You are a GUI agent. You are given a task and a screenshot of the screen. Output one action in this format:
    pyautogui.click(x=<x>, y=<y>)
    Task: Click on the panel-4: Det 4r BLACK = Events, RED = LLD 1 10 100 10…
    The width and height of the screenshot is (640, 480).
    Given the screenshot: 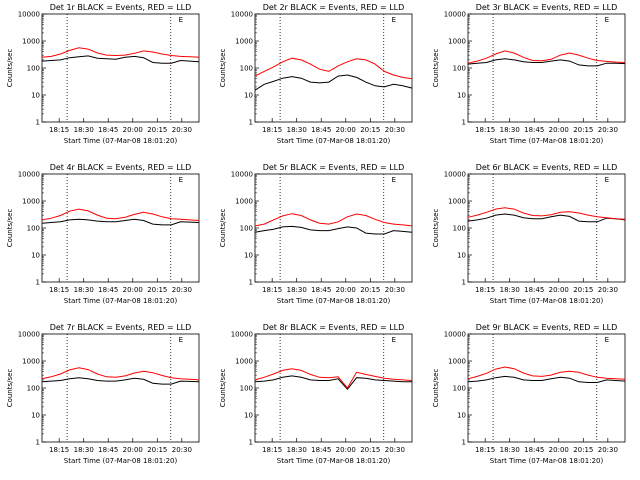 What is the action you would take?
    pyautogui.click(x=103, y=234)
    